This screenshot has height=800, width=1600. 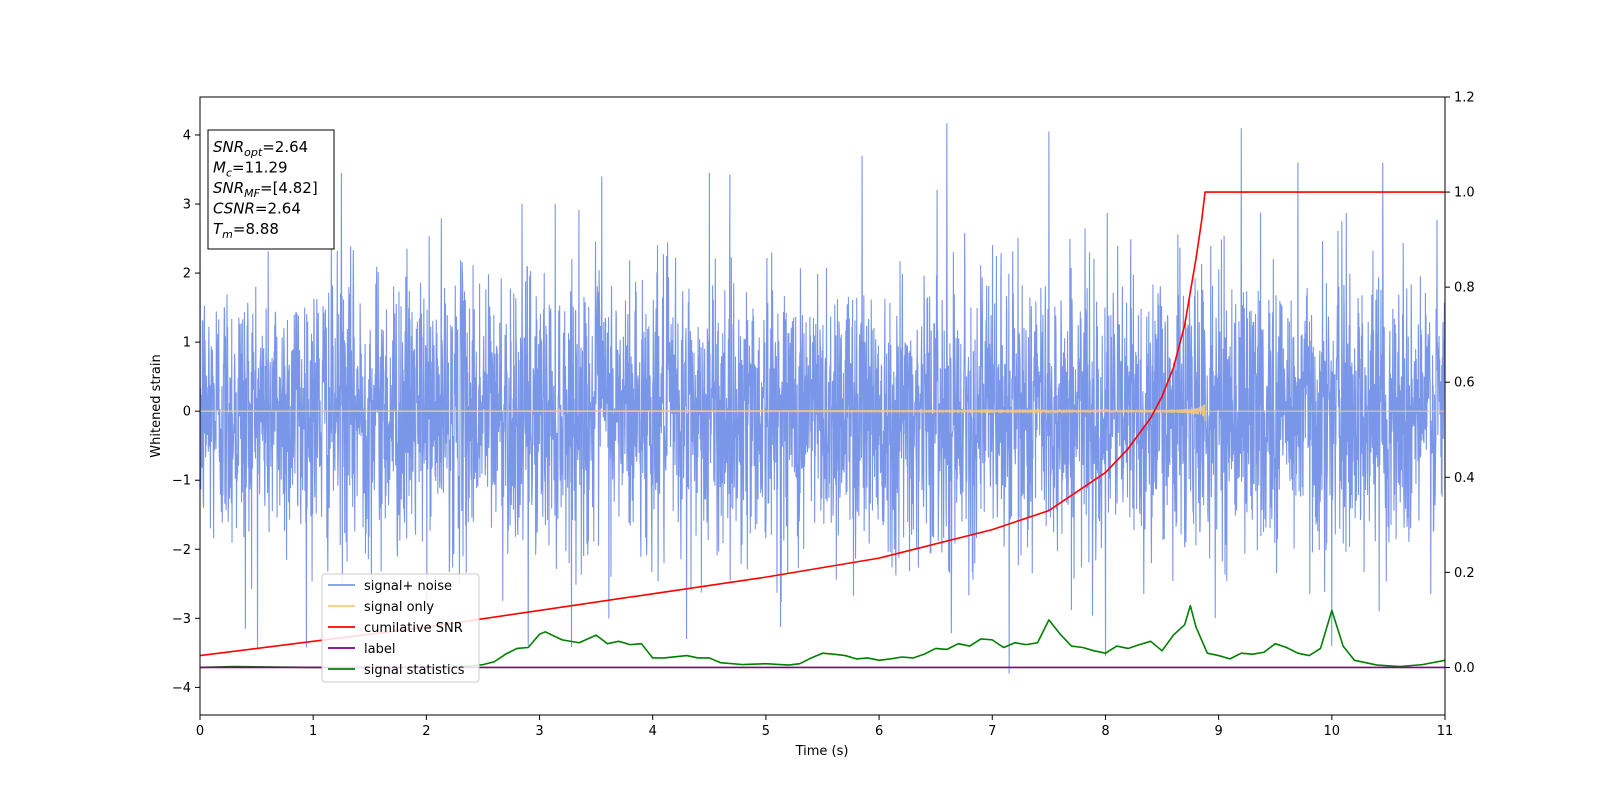 I want to click on x-tick-label: 9, so click(x=1218, y=731).